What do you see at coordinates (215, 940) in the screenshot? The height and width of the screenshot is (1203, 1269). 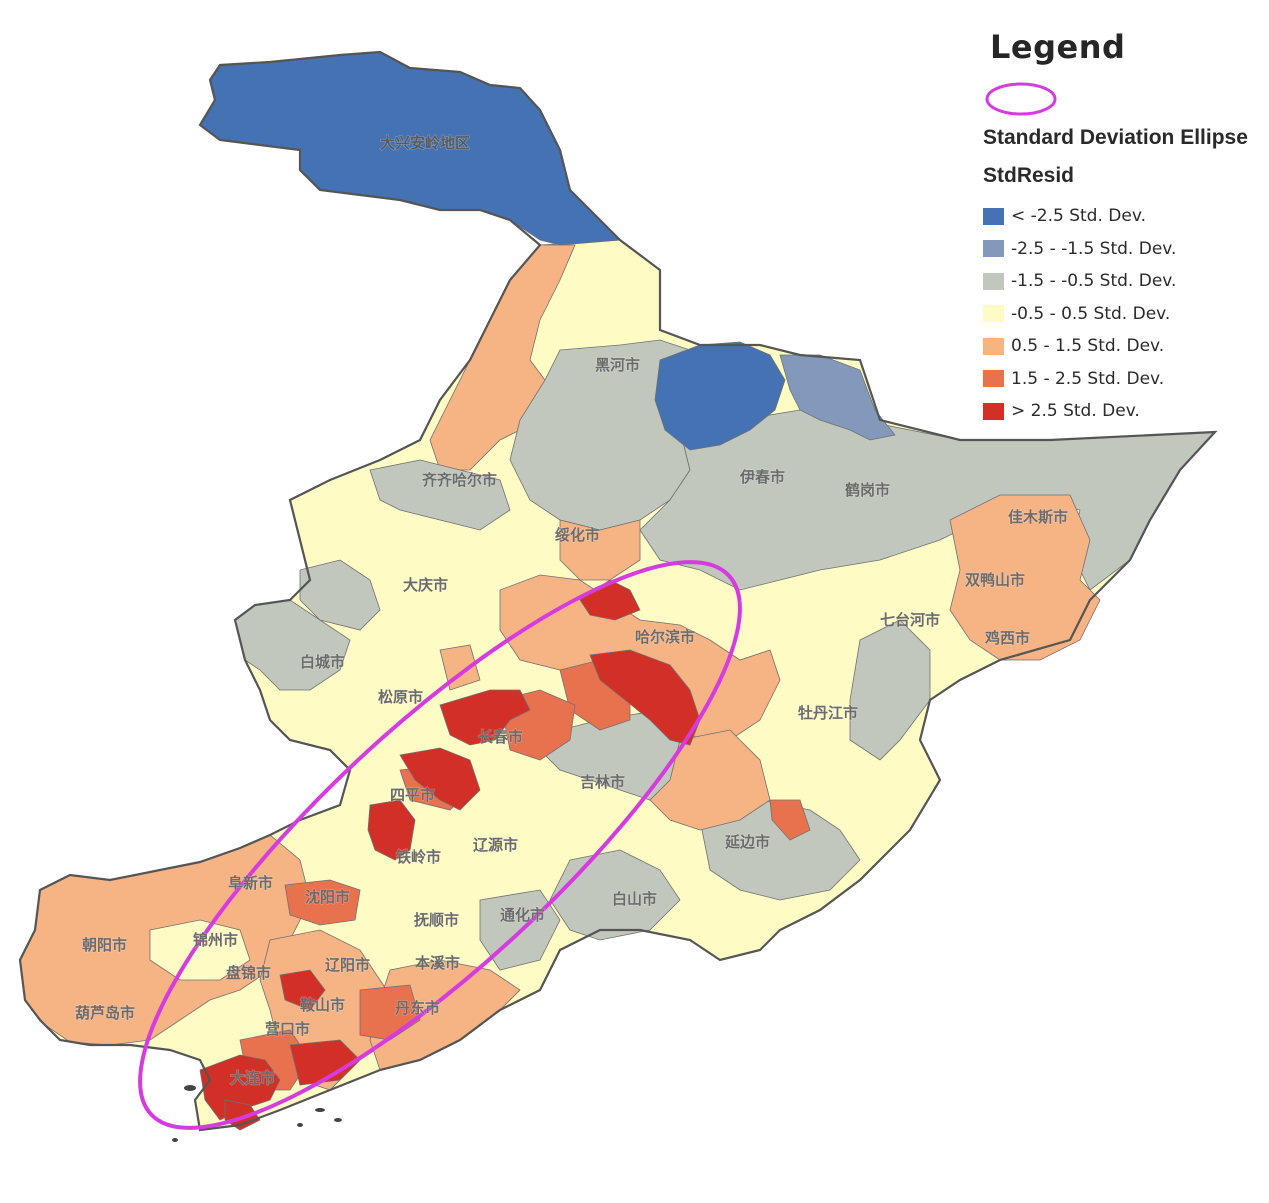 I see `label-jinzhou: 锦州市` at bounding box center [215, 940].